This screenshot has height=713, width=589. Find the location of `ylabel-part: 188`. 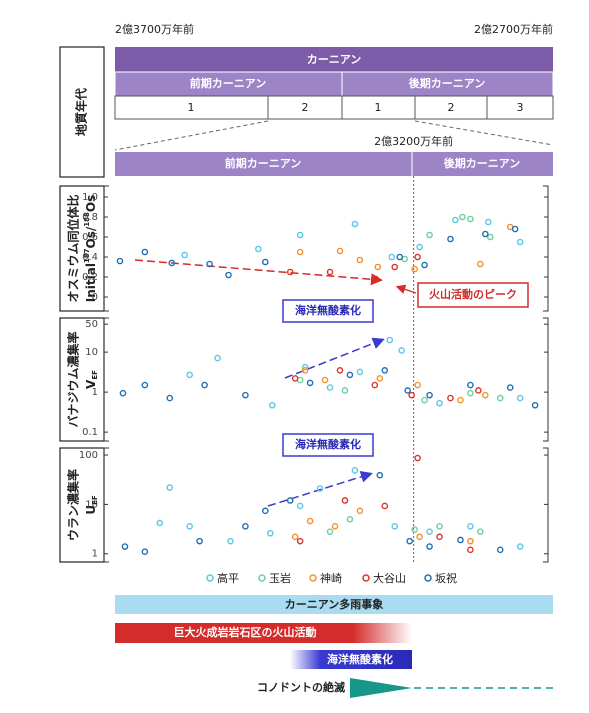

ylabel-part: 188 is located at coordinates (87, 219).